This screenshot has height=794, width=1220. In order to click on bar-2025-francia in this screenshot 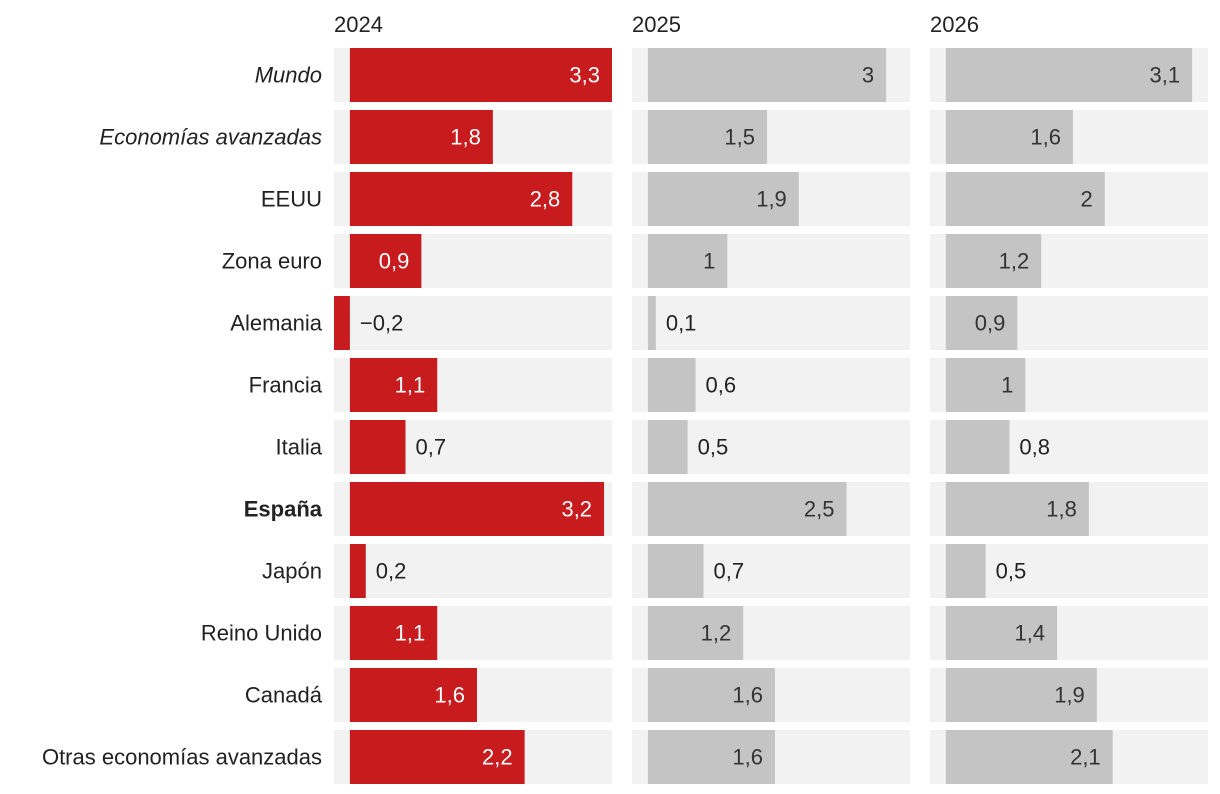, I will do `click(671, 385)`.